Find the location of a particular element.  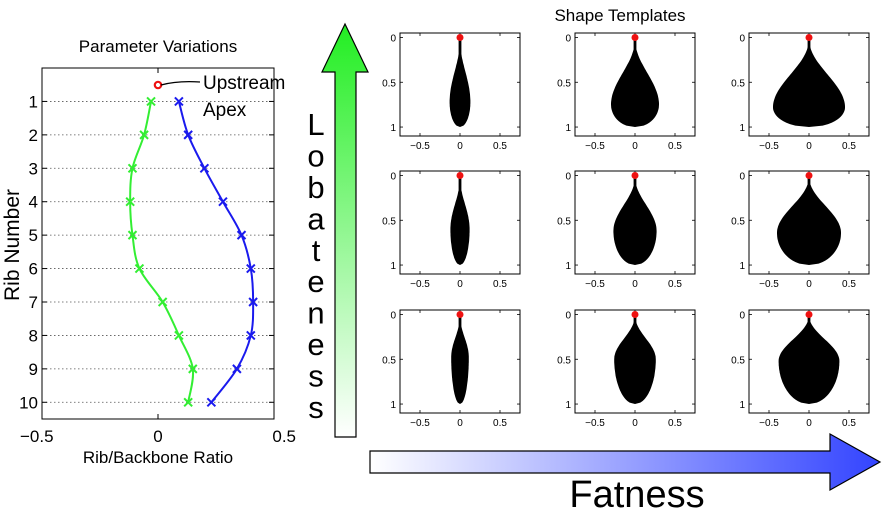

left-y-tick-label: 6 is located at coordinates (33, 269).